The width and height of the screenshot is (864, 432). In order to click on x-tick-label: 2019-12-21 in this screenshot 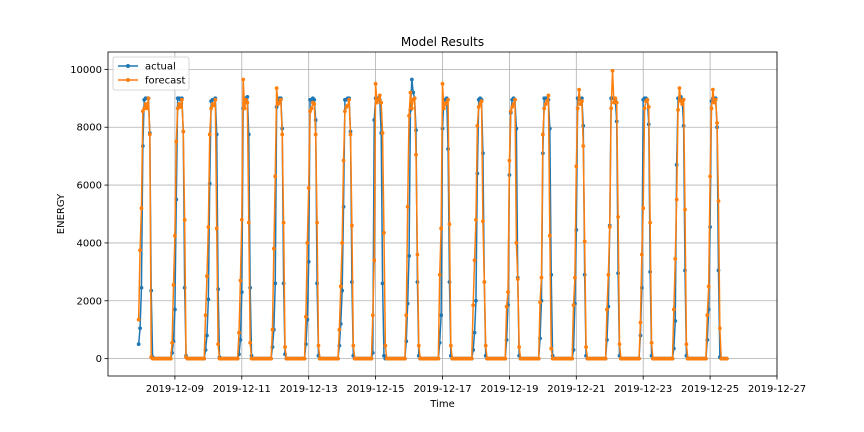, I will do `click(576, 389)`.